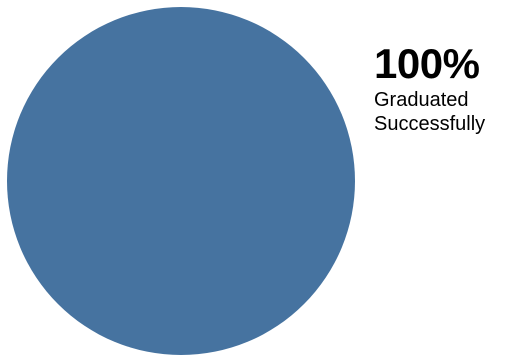  Describe the element at coordinates (427, 63) in the screenshot. I see `slice-percent-label: 100%` at that location.